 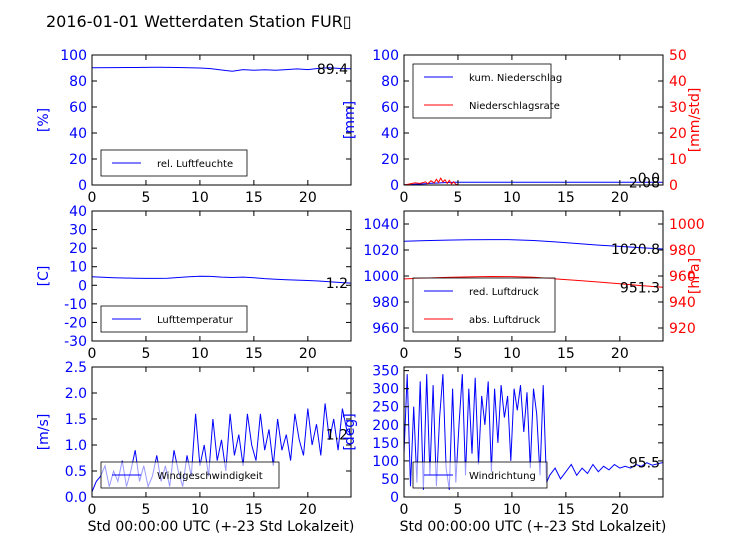 I want to click on y-tick-label: 1.5, so click(x=76, y=420).